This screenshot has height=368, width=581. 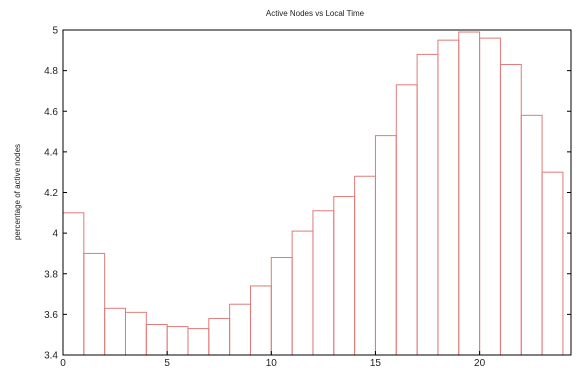 I want to click on y-tick-label: 3.4, so click(x=51, y=356).